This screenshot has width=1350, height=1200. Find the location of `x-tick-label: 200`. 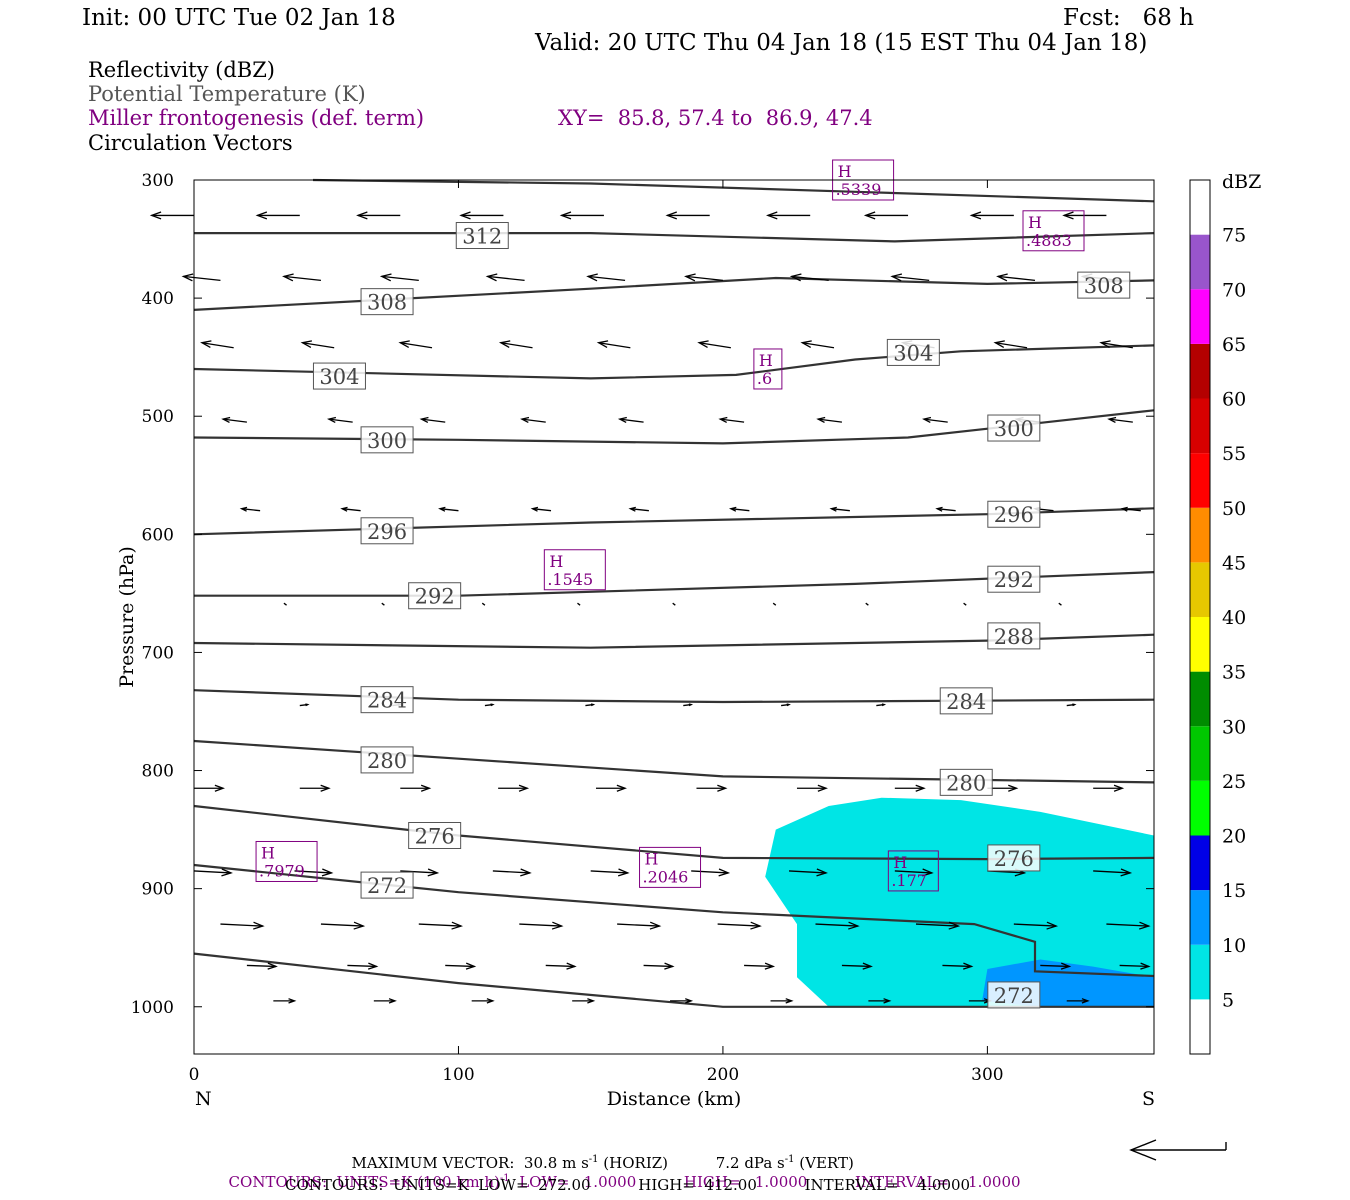

x-tick-label: 200 is located at coordinates (723, 1075).